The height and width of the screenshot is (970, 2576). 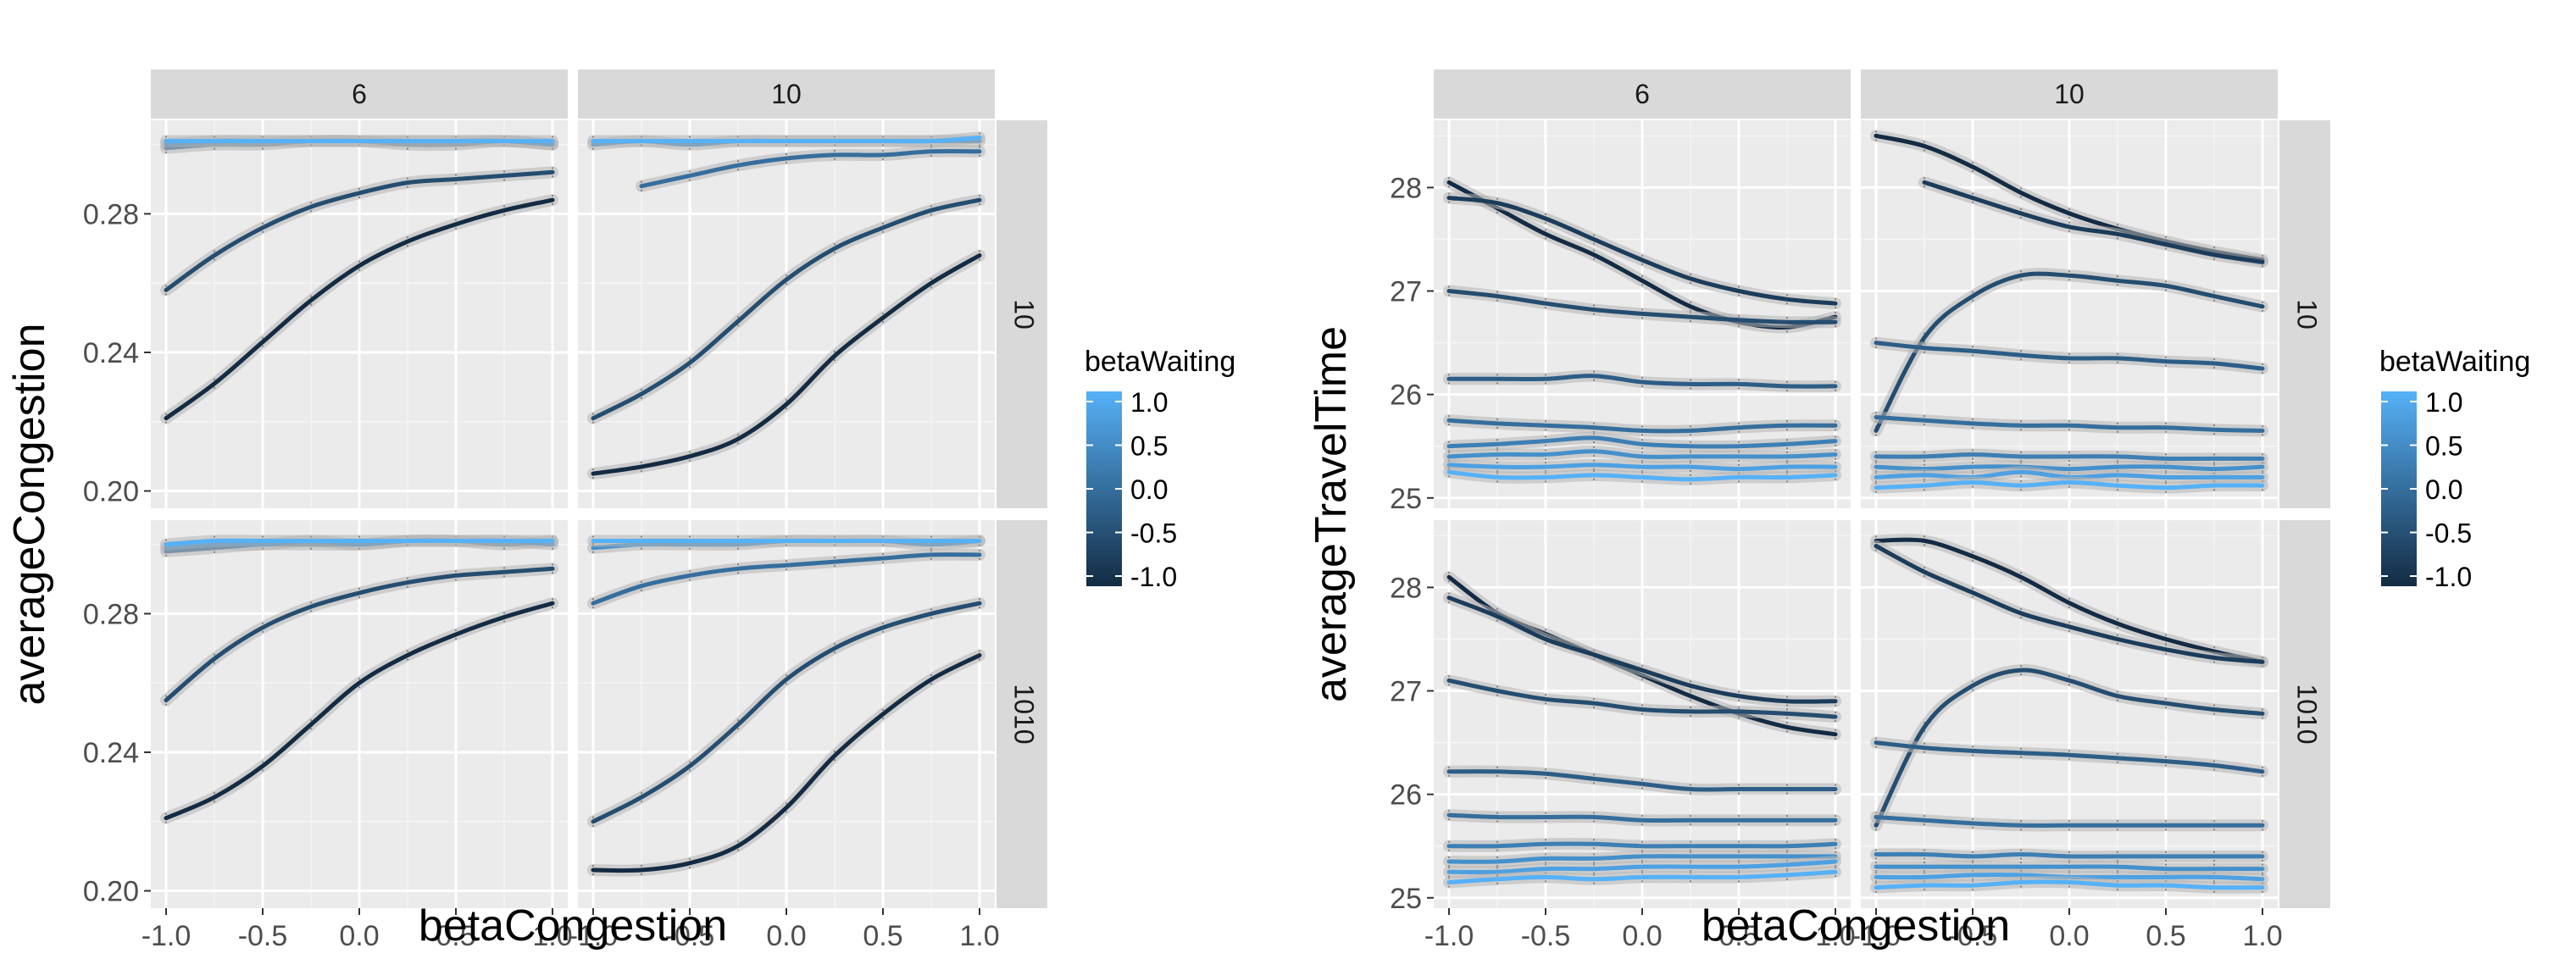 I want to click on col-strip-label: 10, so click(x=786, y=94).